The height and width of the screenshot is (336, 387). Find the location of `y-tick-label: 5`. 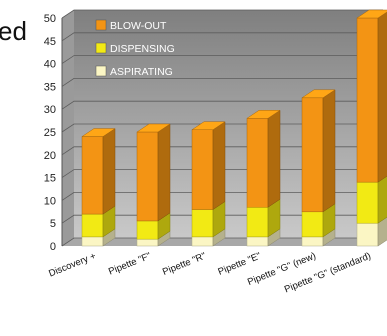

y-tick-label: 5 is located at coordinates (53, 224).